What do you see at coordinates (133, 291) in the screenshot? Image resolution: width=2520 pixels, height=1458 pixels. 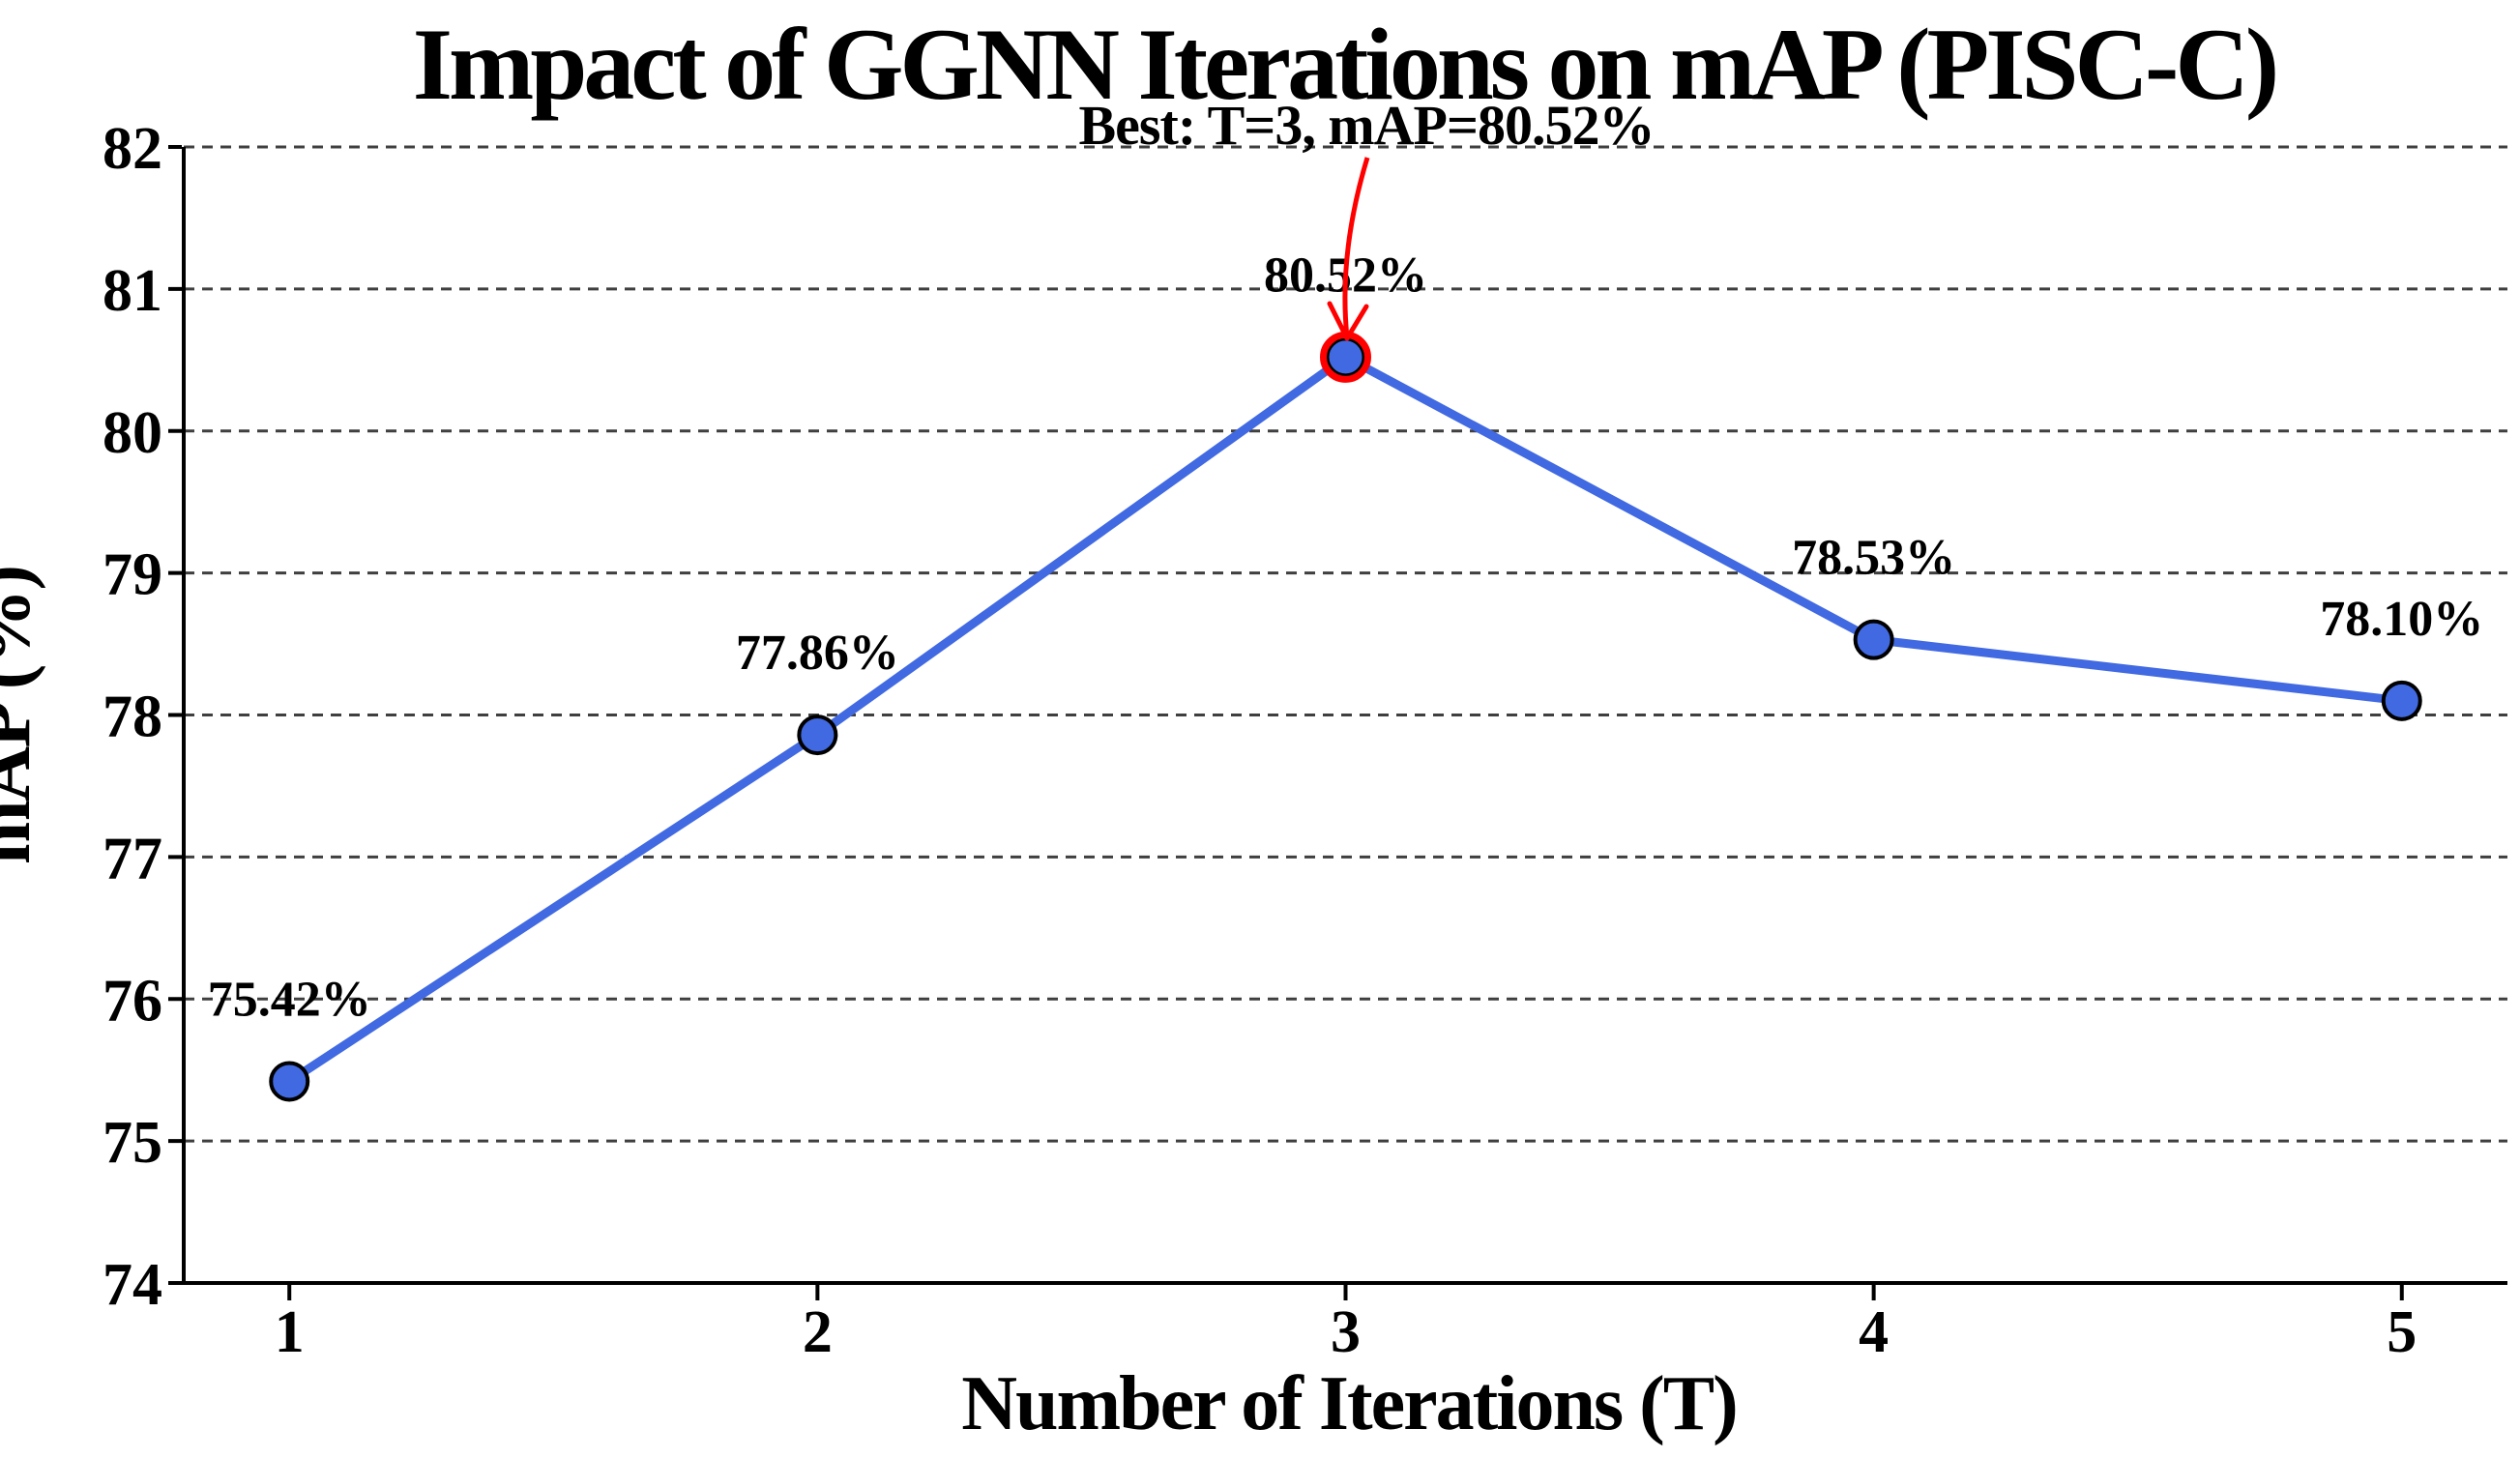 I see `y-tick-label: 81` at bounding box center [133, 291].